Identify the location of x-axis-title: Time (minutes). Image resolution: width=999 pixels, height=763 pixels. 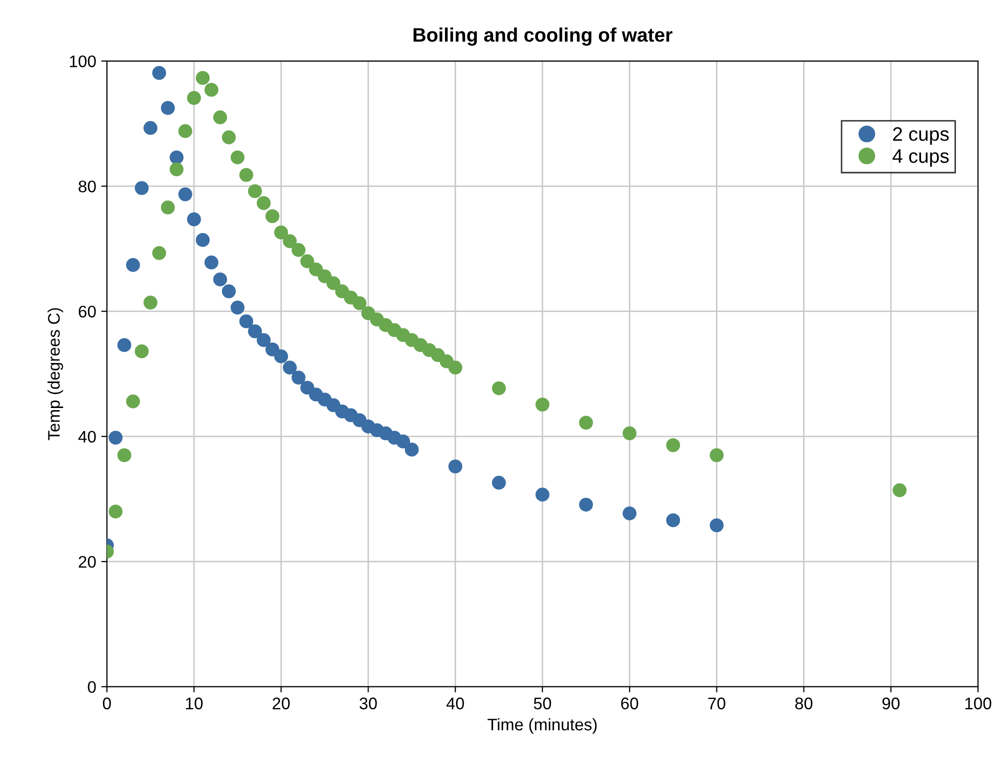
(542, 726).